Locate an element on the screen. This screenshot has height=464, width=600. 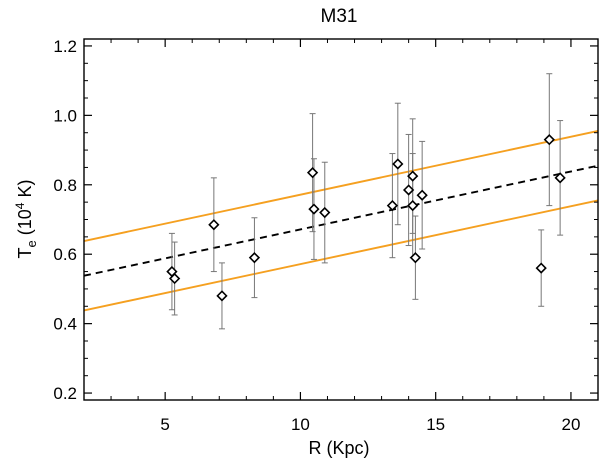
x-axis-label: R (Kpc) is located at coordinates (338, 448).